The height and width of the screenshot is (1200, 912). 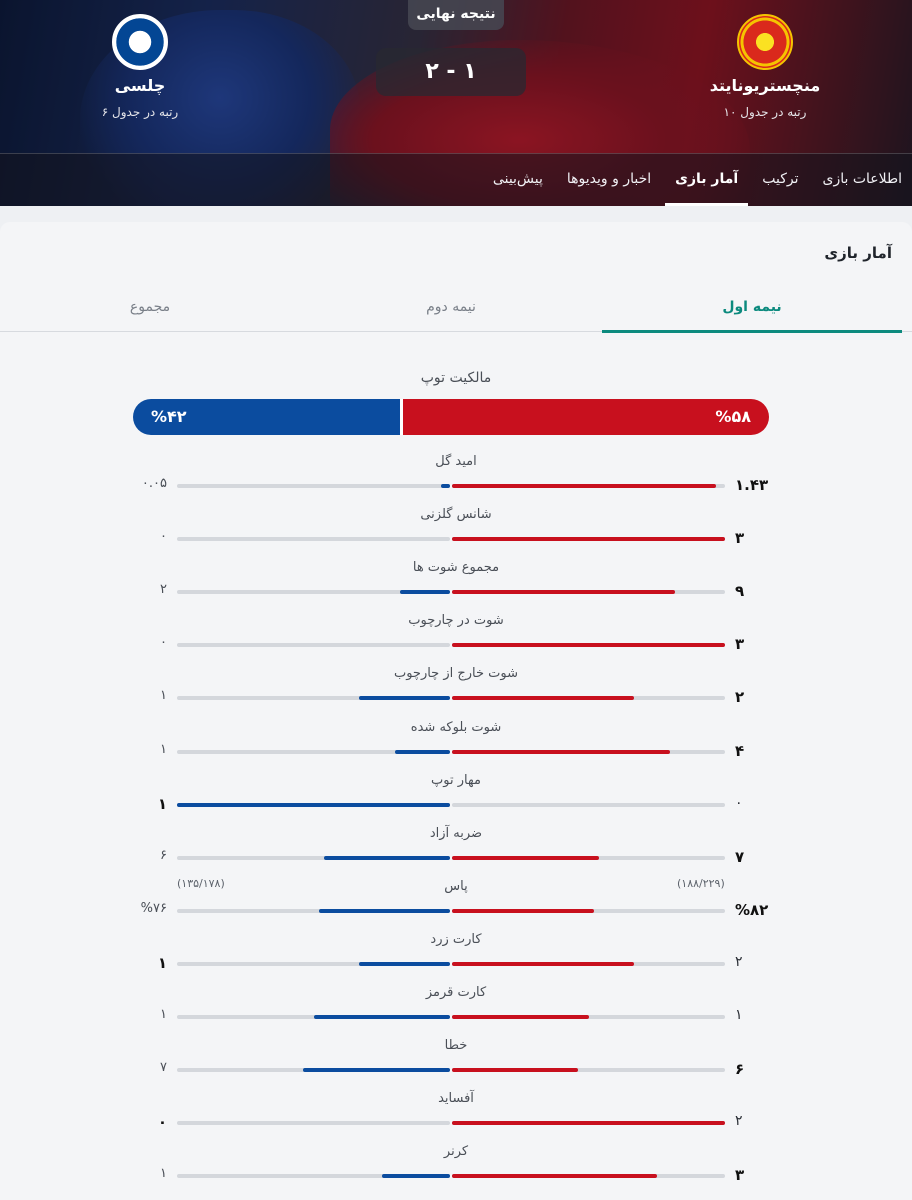 I want to click on stat-row: مجموع شوت ها ۹ ۲, so click(x=456, y=586).